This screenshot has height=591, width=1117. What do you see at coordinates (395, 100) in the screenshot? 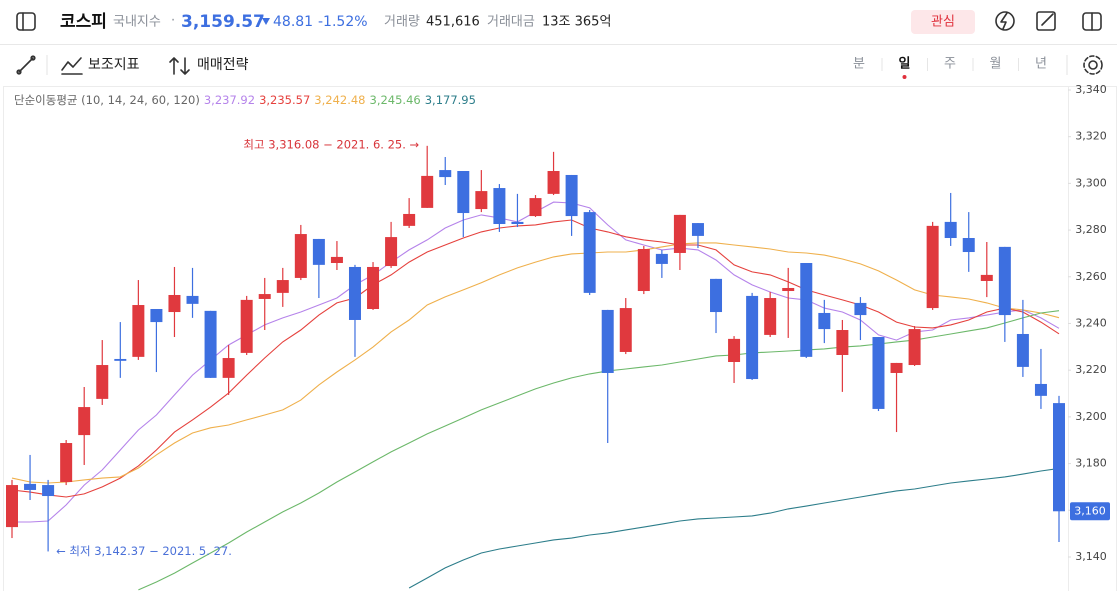
I see `ma-legend-value: 3,245.46` at bounding box center [395, 100].